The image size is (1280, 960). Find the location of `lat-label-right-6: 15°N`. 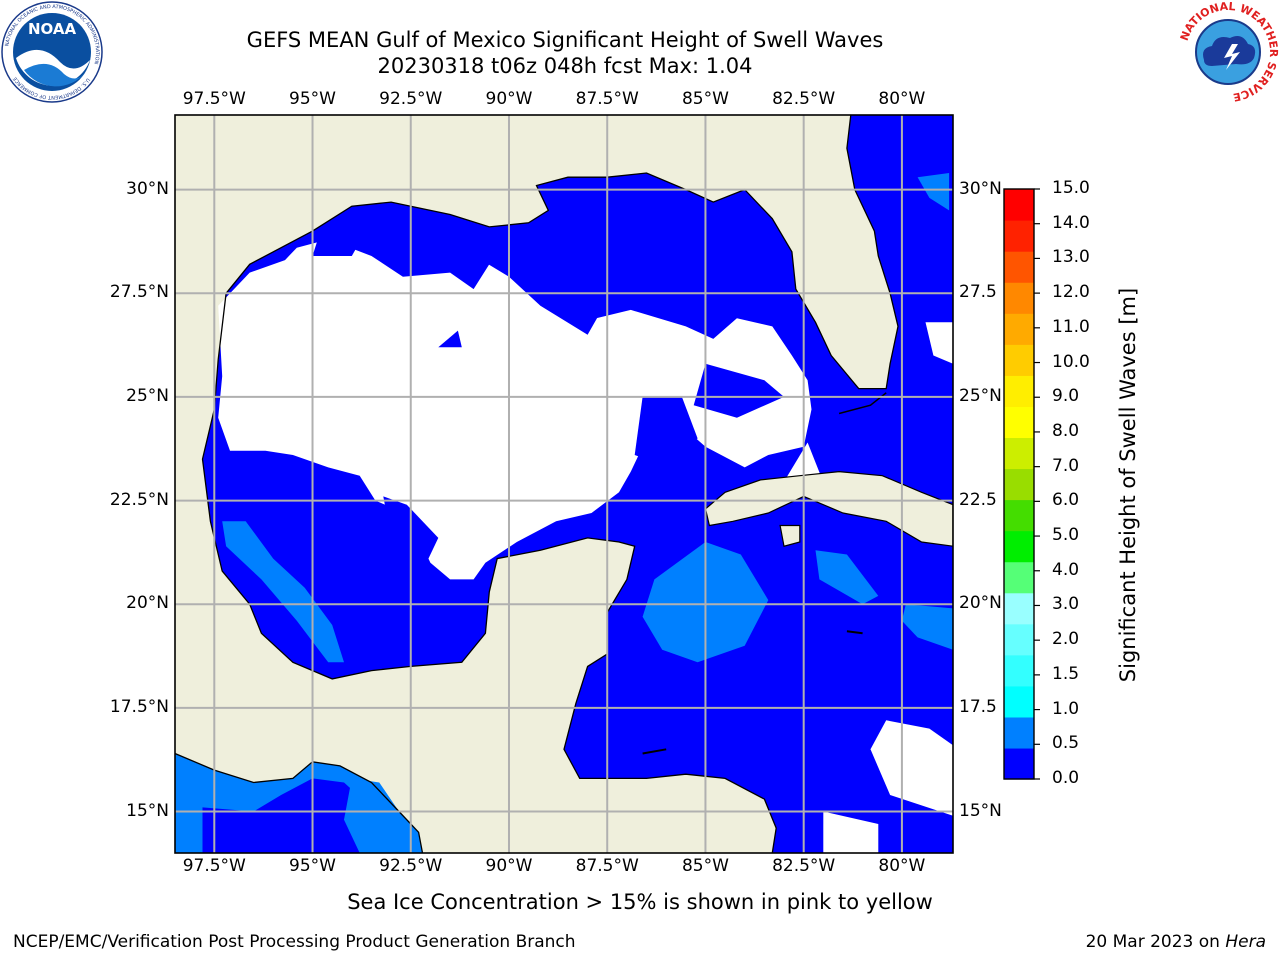

lat-label-right-6: 15°N is located at coordinates (980, 810).